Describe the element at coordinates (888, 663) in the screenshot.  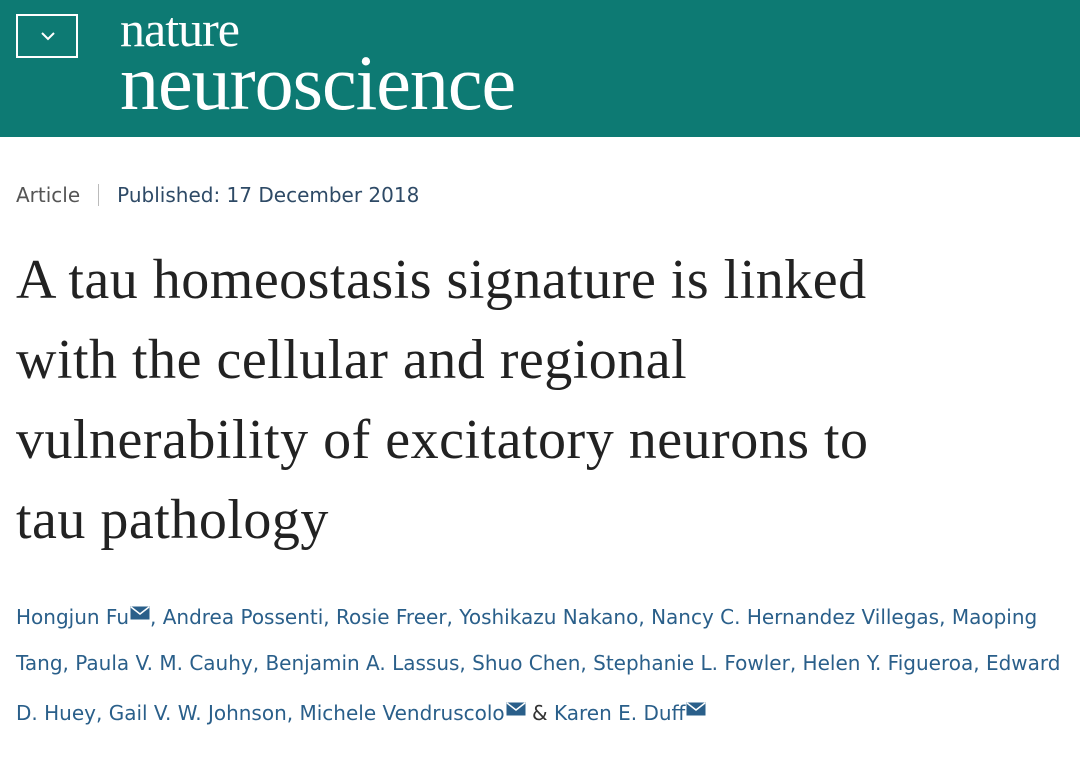
I see `author-name: Helen Y. Figueroa` at that location.